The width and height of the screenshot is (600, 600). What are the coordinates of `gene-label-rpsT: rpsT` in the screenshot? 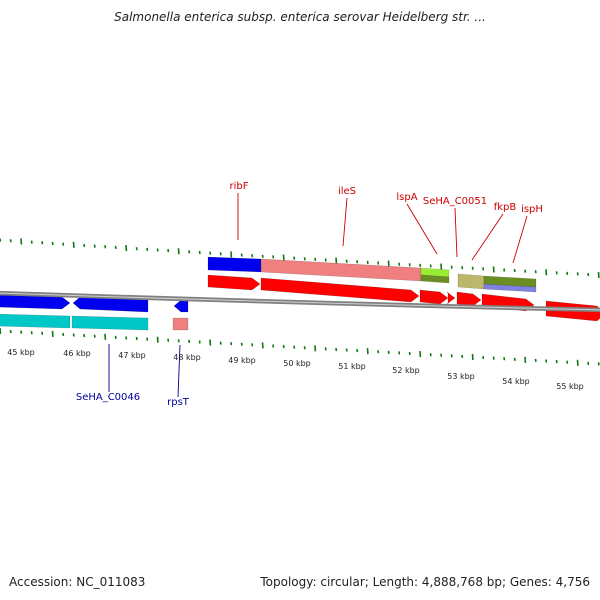 It's located at (178, 402).